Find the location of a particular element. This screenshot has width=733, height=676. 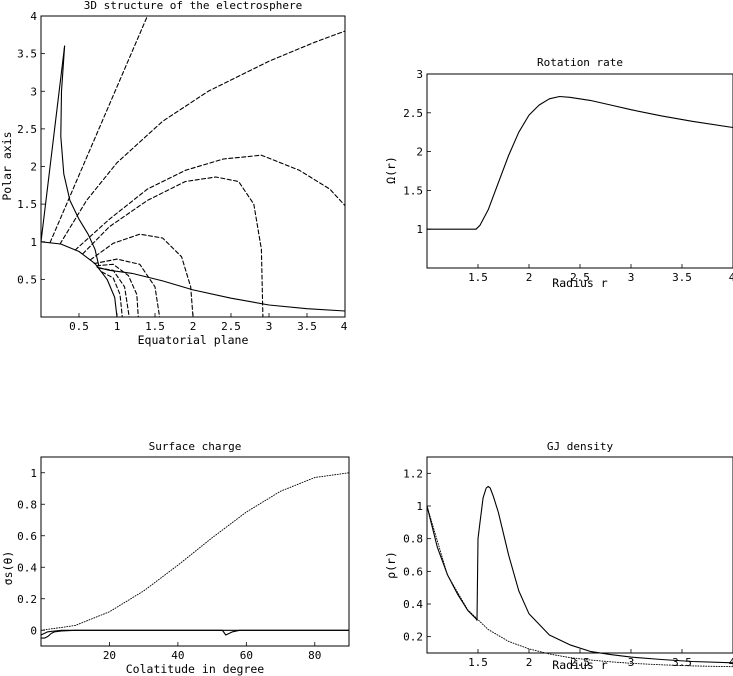

x-tick-label: 20 is located at coordinates (109, 655).